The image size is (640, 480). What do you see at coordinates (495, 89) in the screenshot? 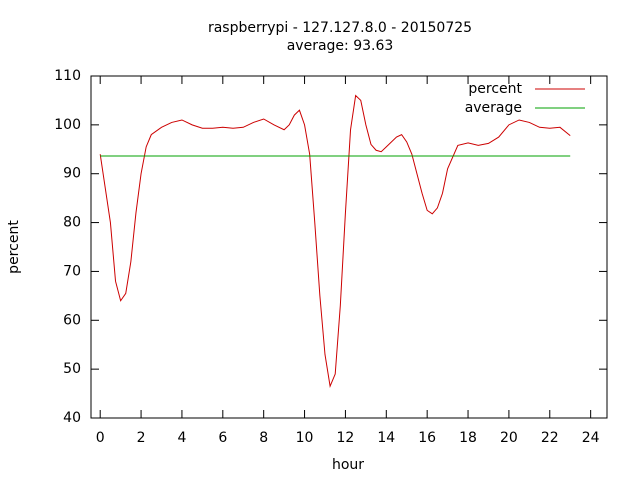
I see `legend-label: percent` at bounding box center [495, 89].